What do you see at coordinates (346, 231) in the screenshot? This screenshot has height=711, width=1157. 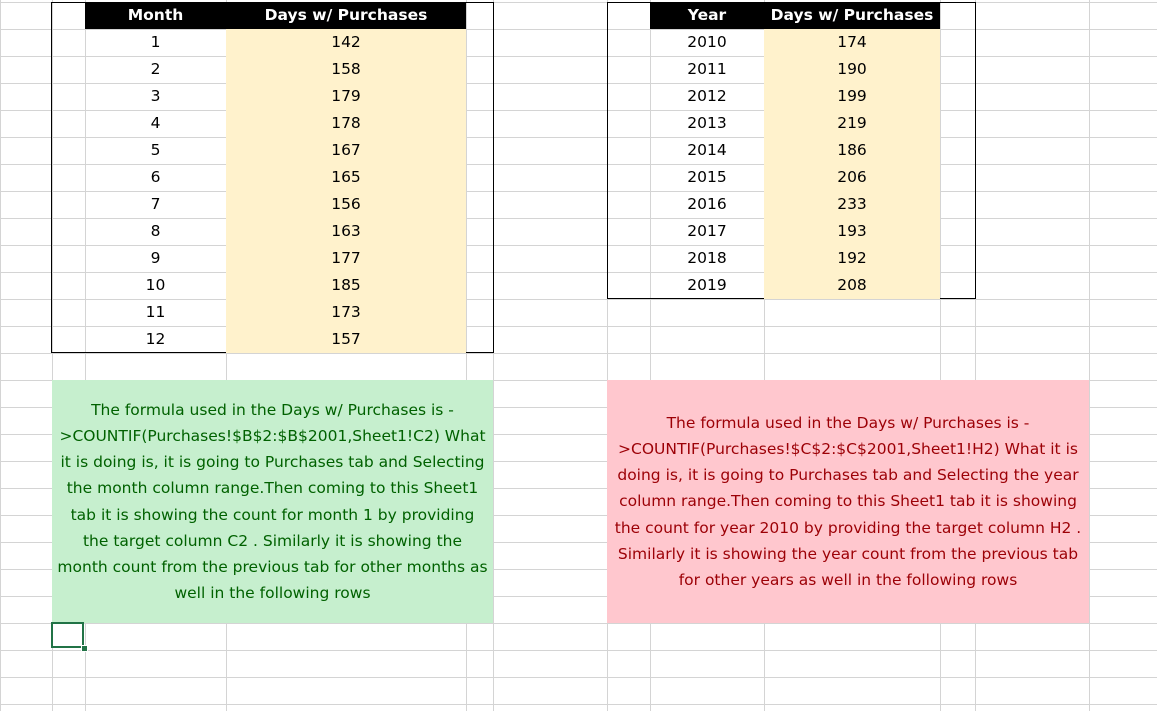 I see `days-cell: 163` at bounding box center [346, 231].